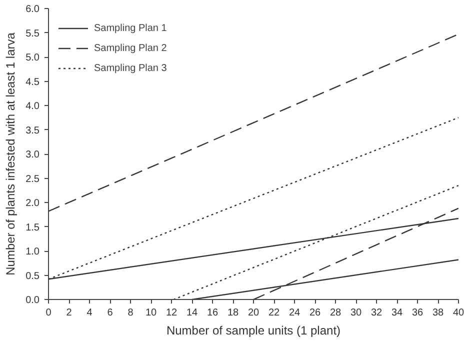 This screenshot has width=474, height=344. Describe the element at coordinates (69, 313) in the screenshot. I see `x-tick-label: 2` at that location.